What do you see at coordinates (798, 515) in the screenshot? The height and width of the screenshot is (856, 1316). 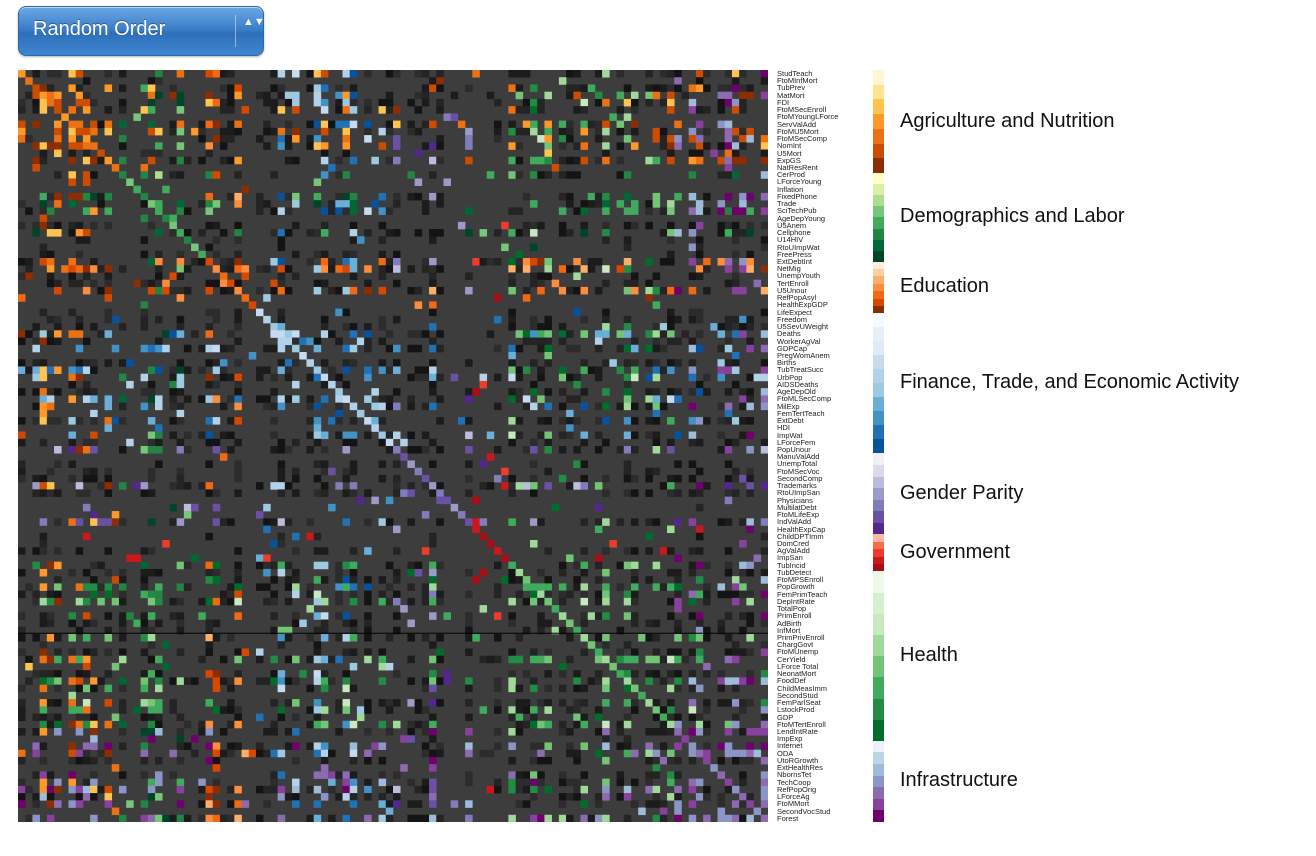 I see `row-label: FtoMLifeExp` at bounding box center [798, 515].